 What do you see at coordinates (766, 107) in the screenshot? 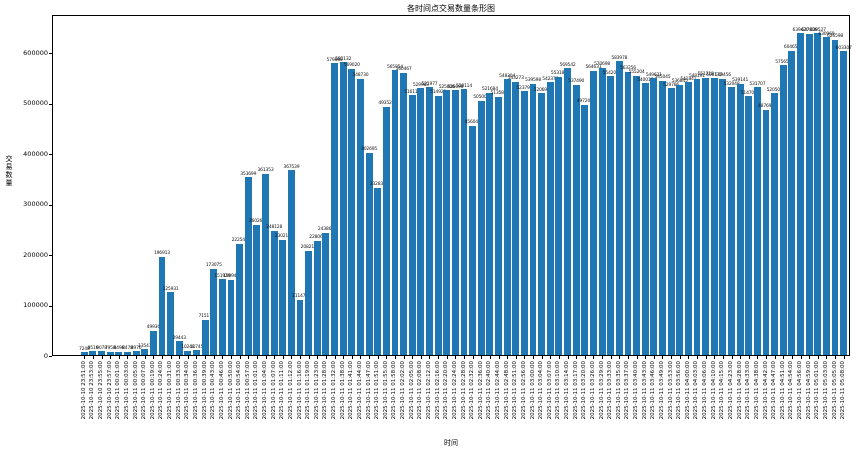
I see `bar-value-label: 487698` at bounding box center [766, 107].